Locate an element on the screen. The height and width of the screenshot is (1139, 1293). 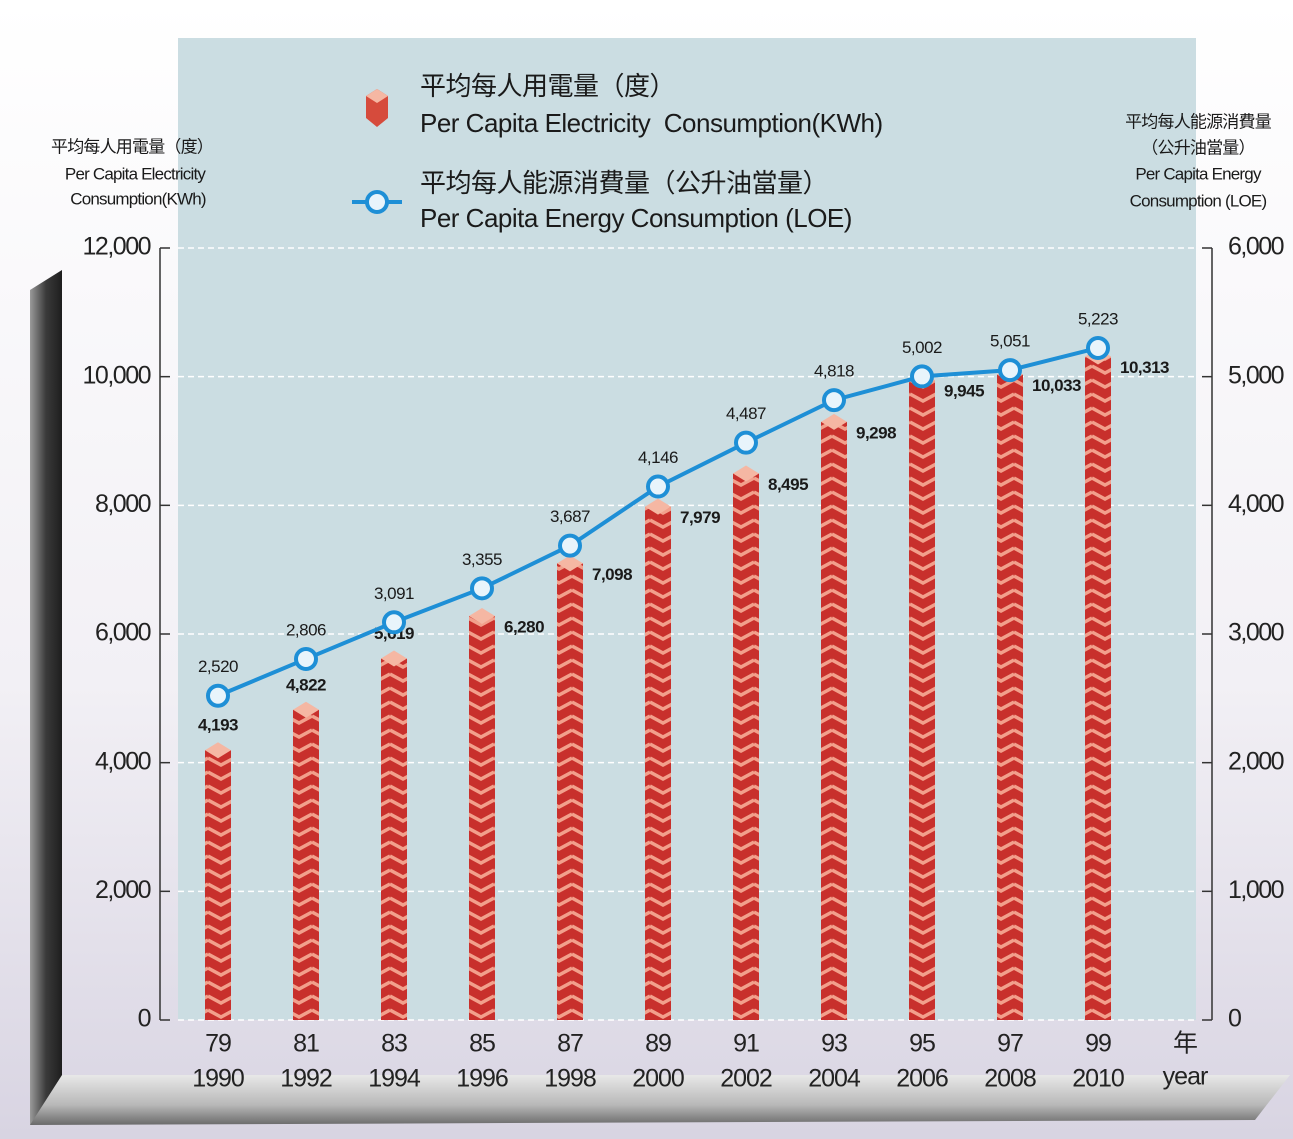
y2-tick-label: 5,000 is located at coordinates (1256, 375).